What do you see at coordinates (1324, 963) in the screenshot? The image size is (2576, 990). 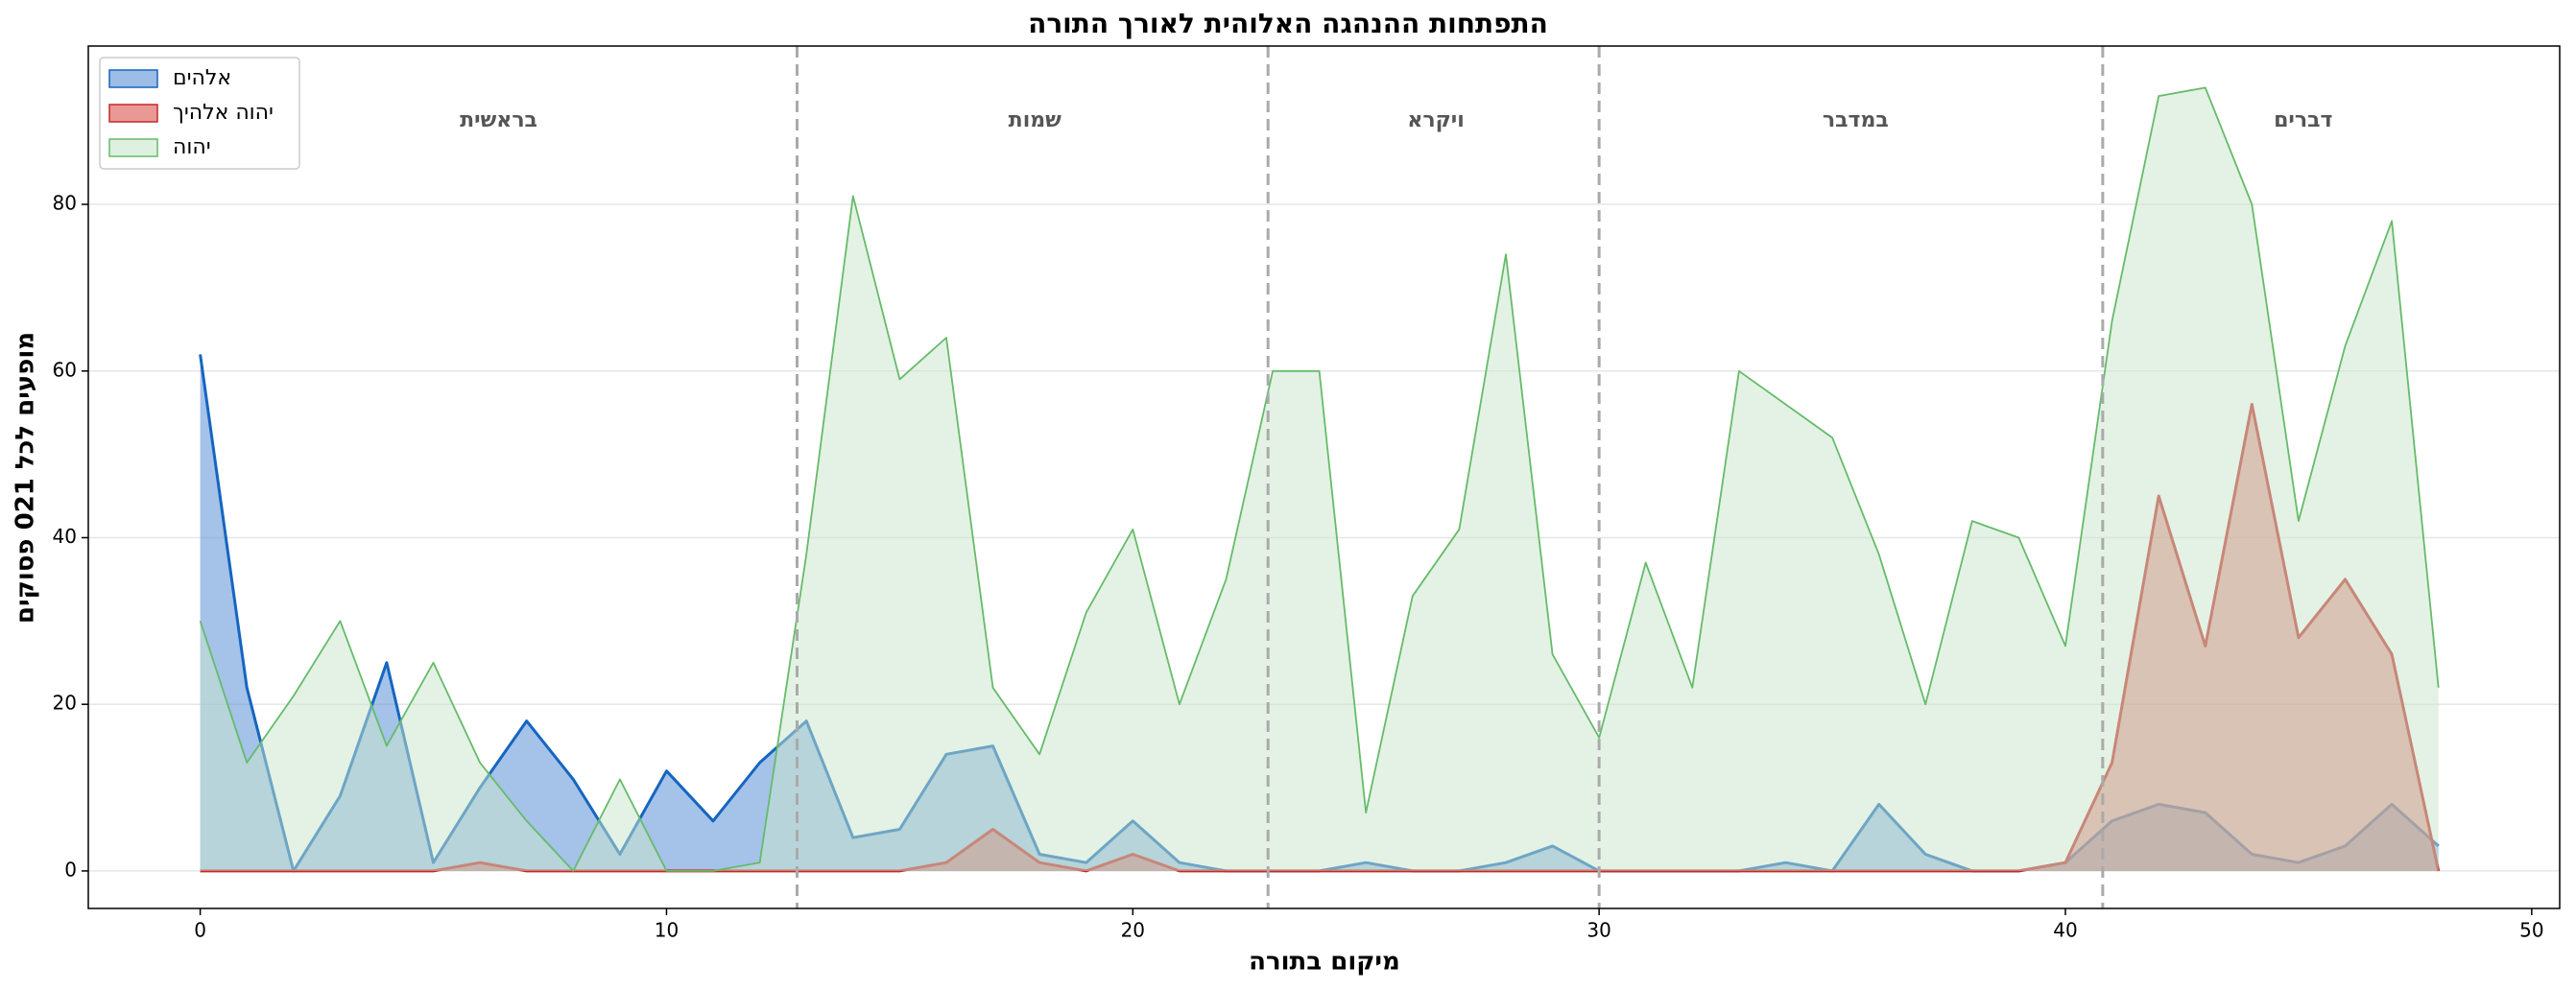 I see `x-axis-label: מיקום בתורה` at bounding box center [1324, 963].